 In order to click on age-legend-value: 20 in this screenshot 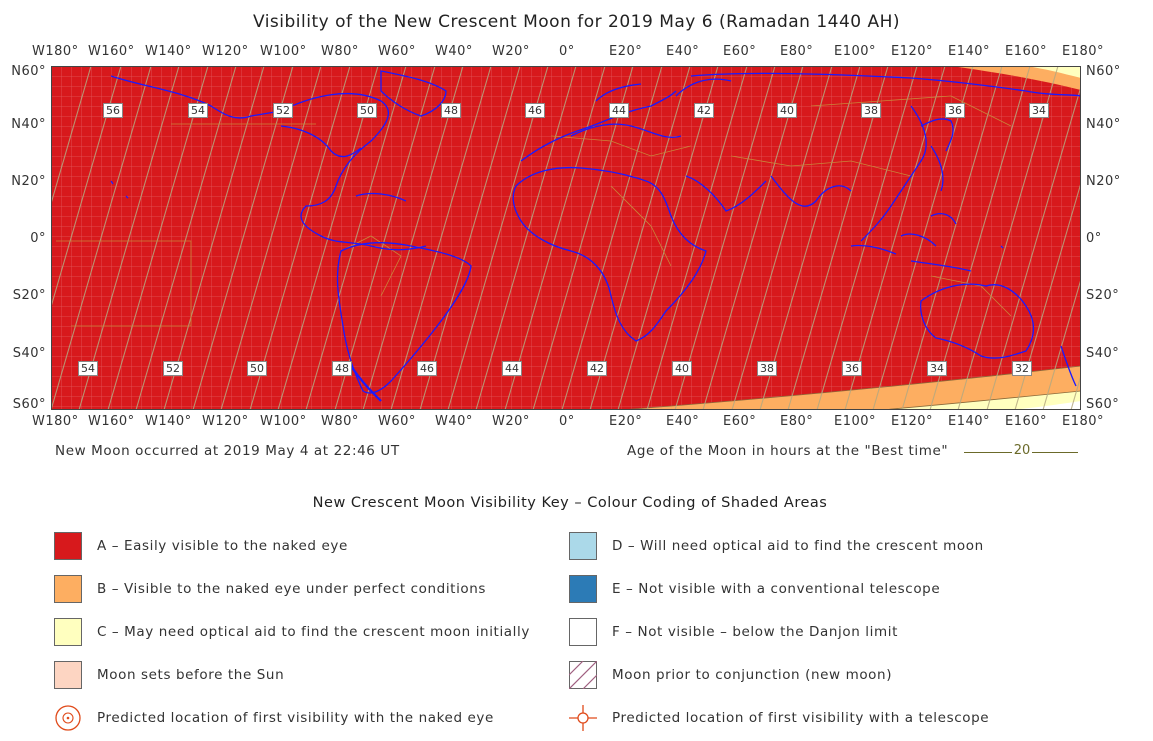, I will do `click(1022, 450)`.